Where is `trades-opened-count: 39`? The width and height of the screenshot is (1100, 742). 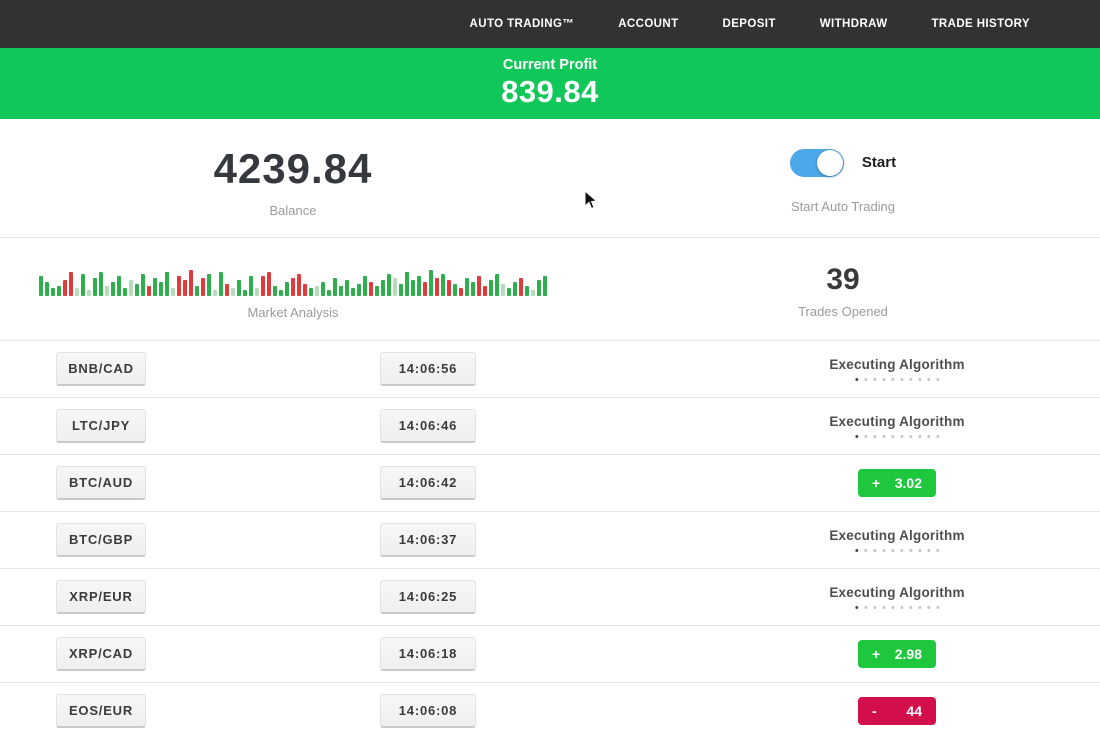
trades-opened-count: 39 is located at coordinates (843, 279).